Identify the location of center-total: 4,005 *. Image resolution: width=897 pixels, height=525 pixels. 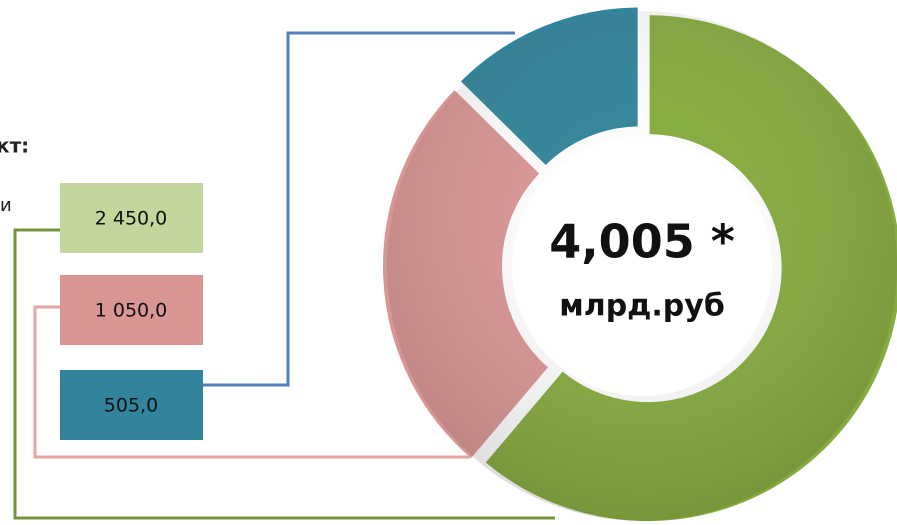
(642, 242).